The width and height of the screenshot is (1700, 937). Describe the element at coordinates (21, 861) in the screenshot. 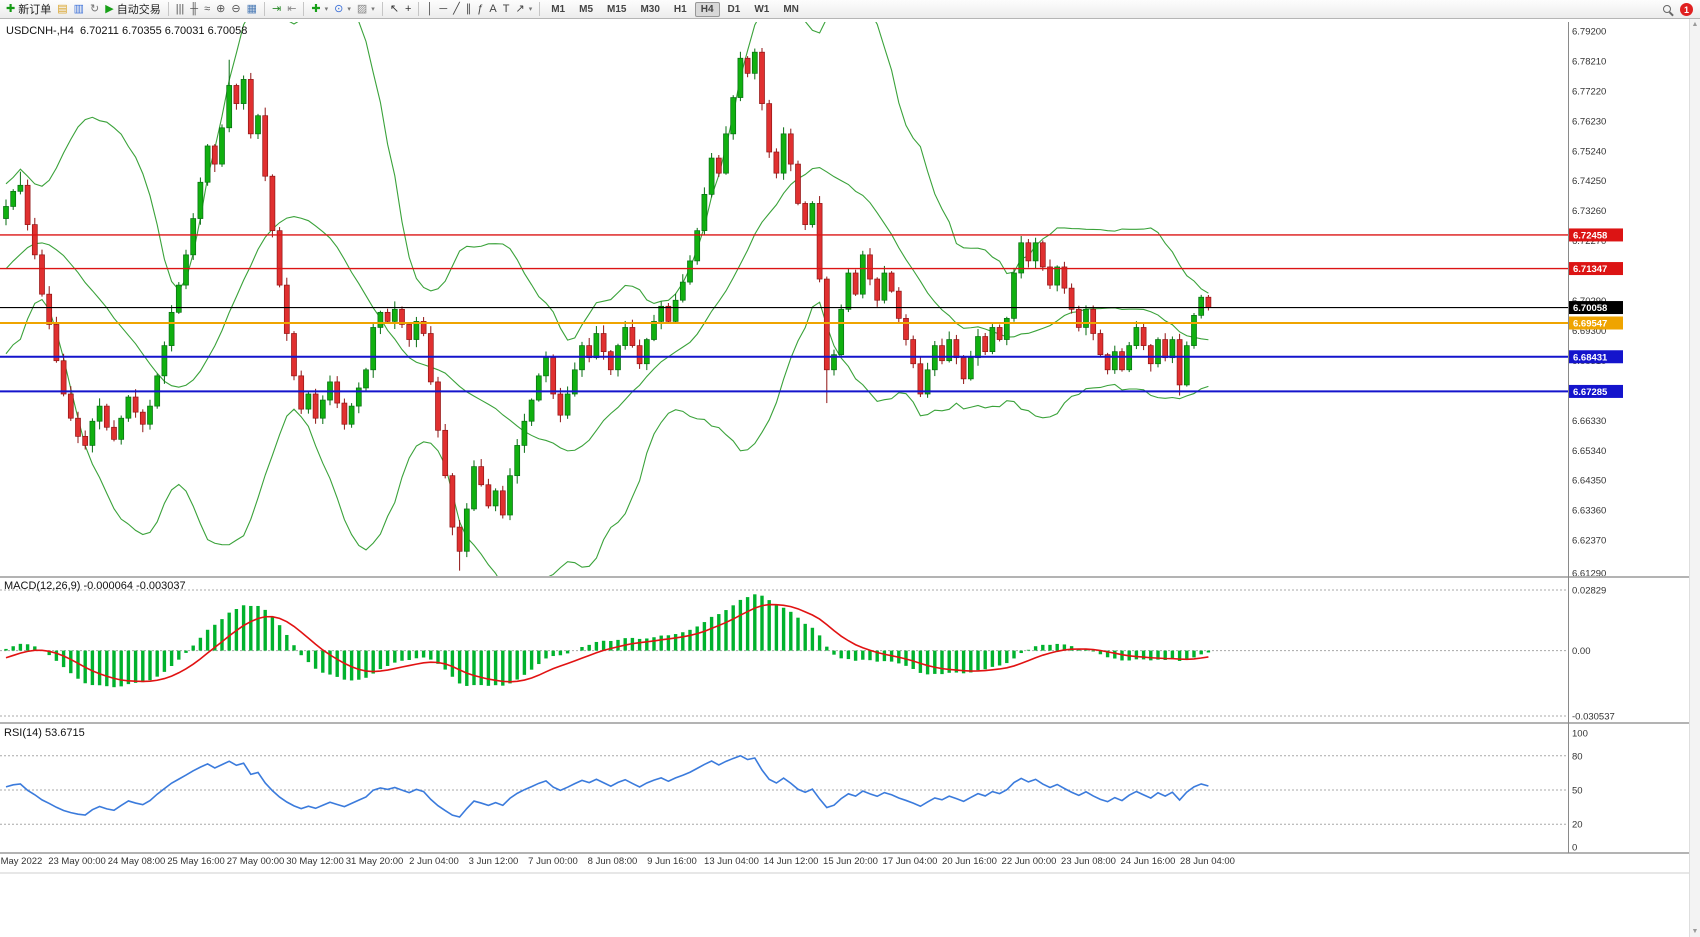

I see `time-tick: 9 May 2022` at that location.